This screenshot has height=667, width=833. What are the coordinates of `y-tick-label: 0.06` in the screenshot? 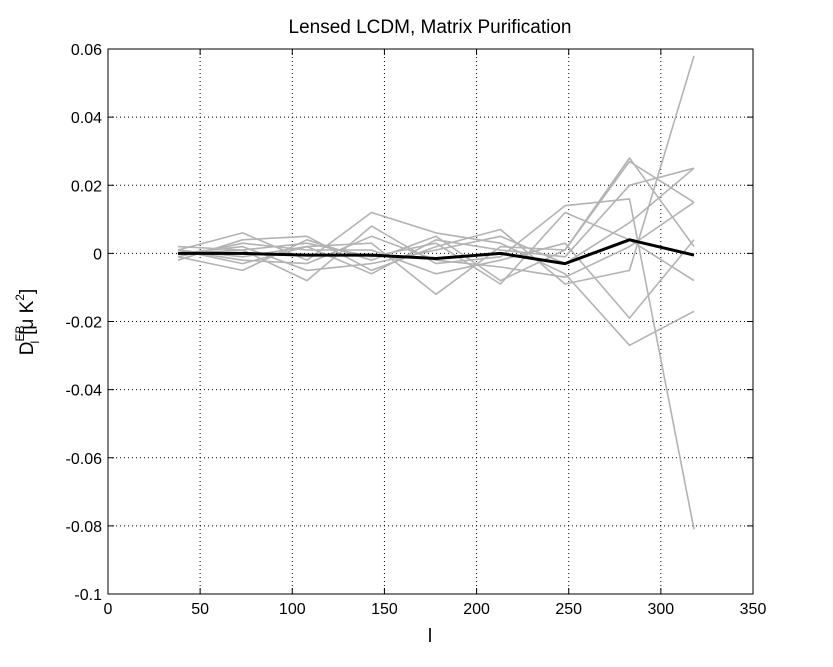 It's located at (86, 50).